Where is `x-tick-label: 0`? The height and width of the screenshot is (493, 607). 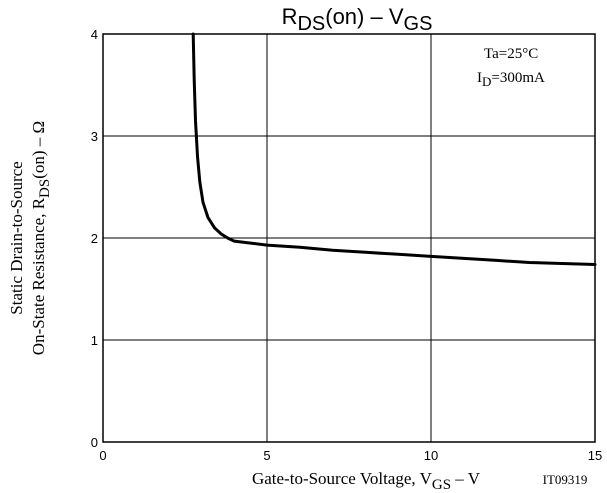 x-tick-label: 0 is located at coordinates (102, 455).